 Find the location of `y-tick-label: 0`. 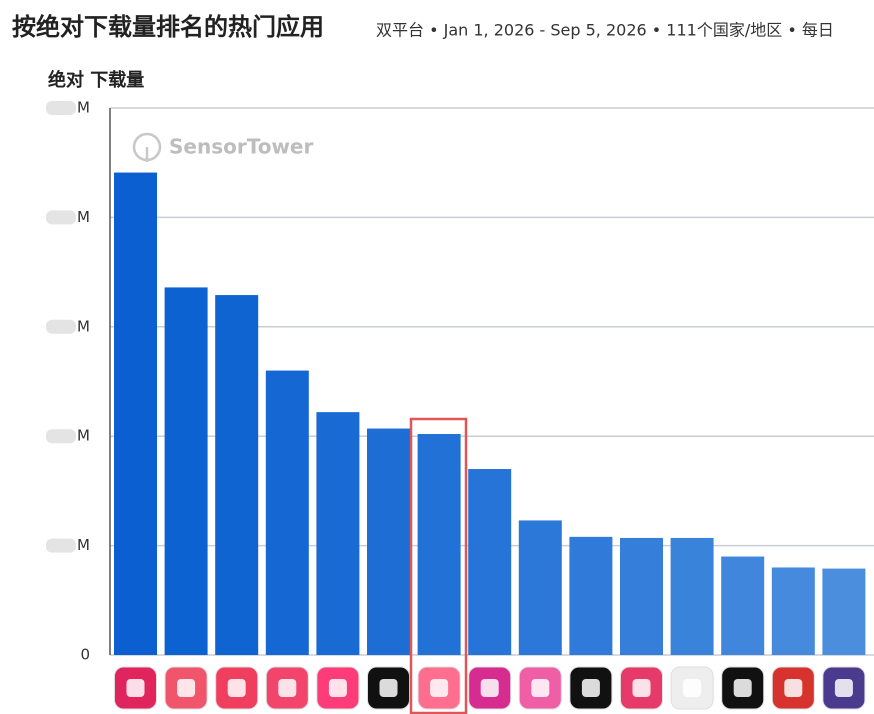

y-tick-label: 0 is located at coordinates (85, 655).